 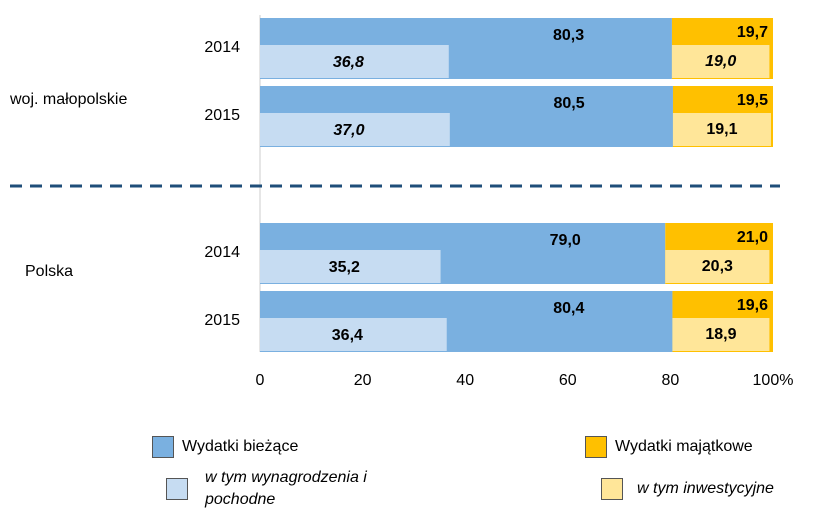 What do you see at coordinates (68, 99) in the screenshot?
I see `group-label: woj. małopolskie` at bounding box center [68, 99].